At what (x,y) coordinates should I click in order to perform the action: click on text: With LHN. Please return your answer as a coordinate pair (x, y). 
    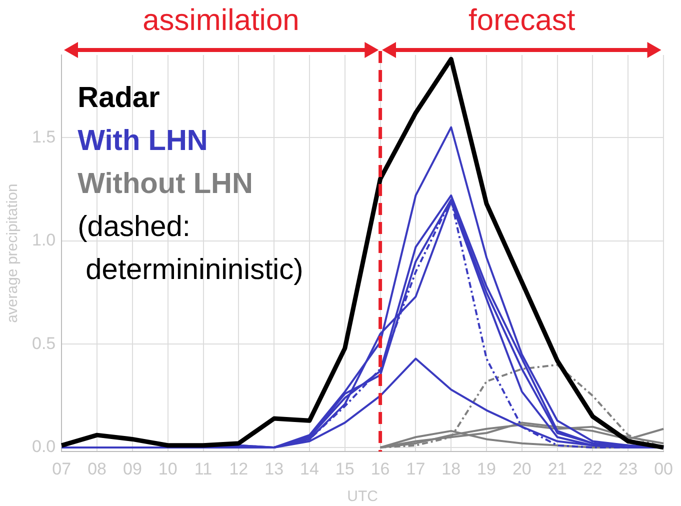
    Looking at the image, I should click on (143, 141).